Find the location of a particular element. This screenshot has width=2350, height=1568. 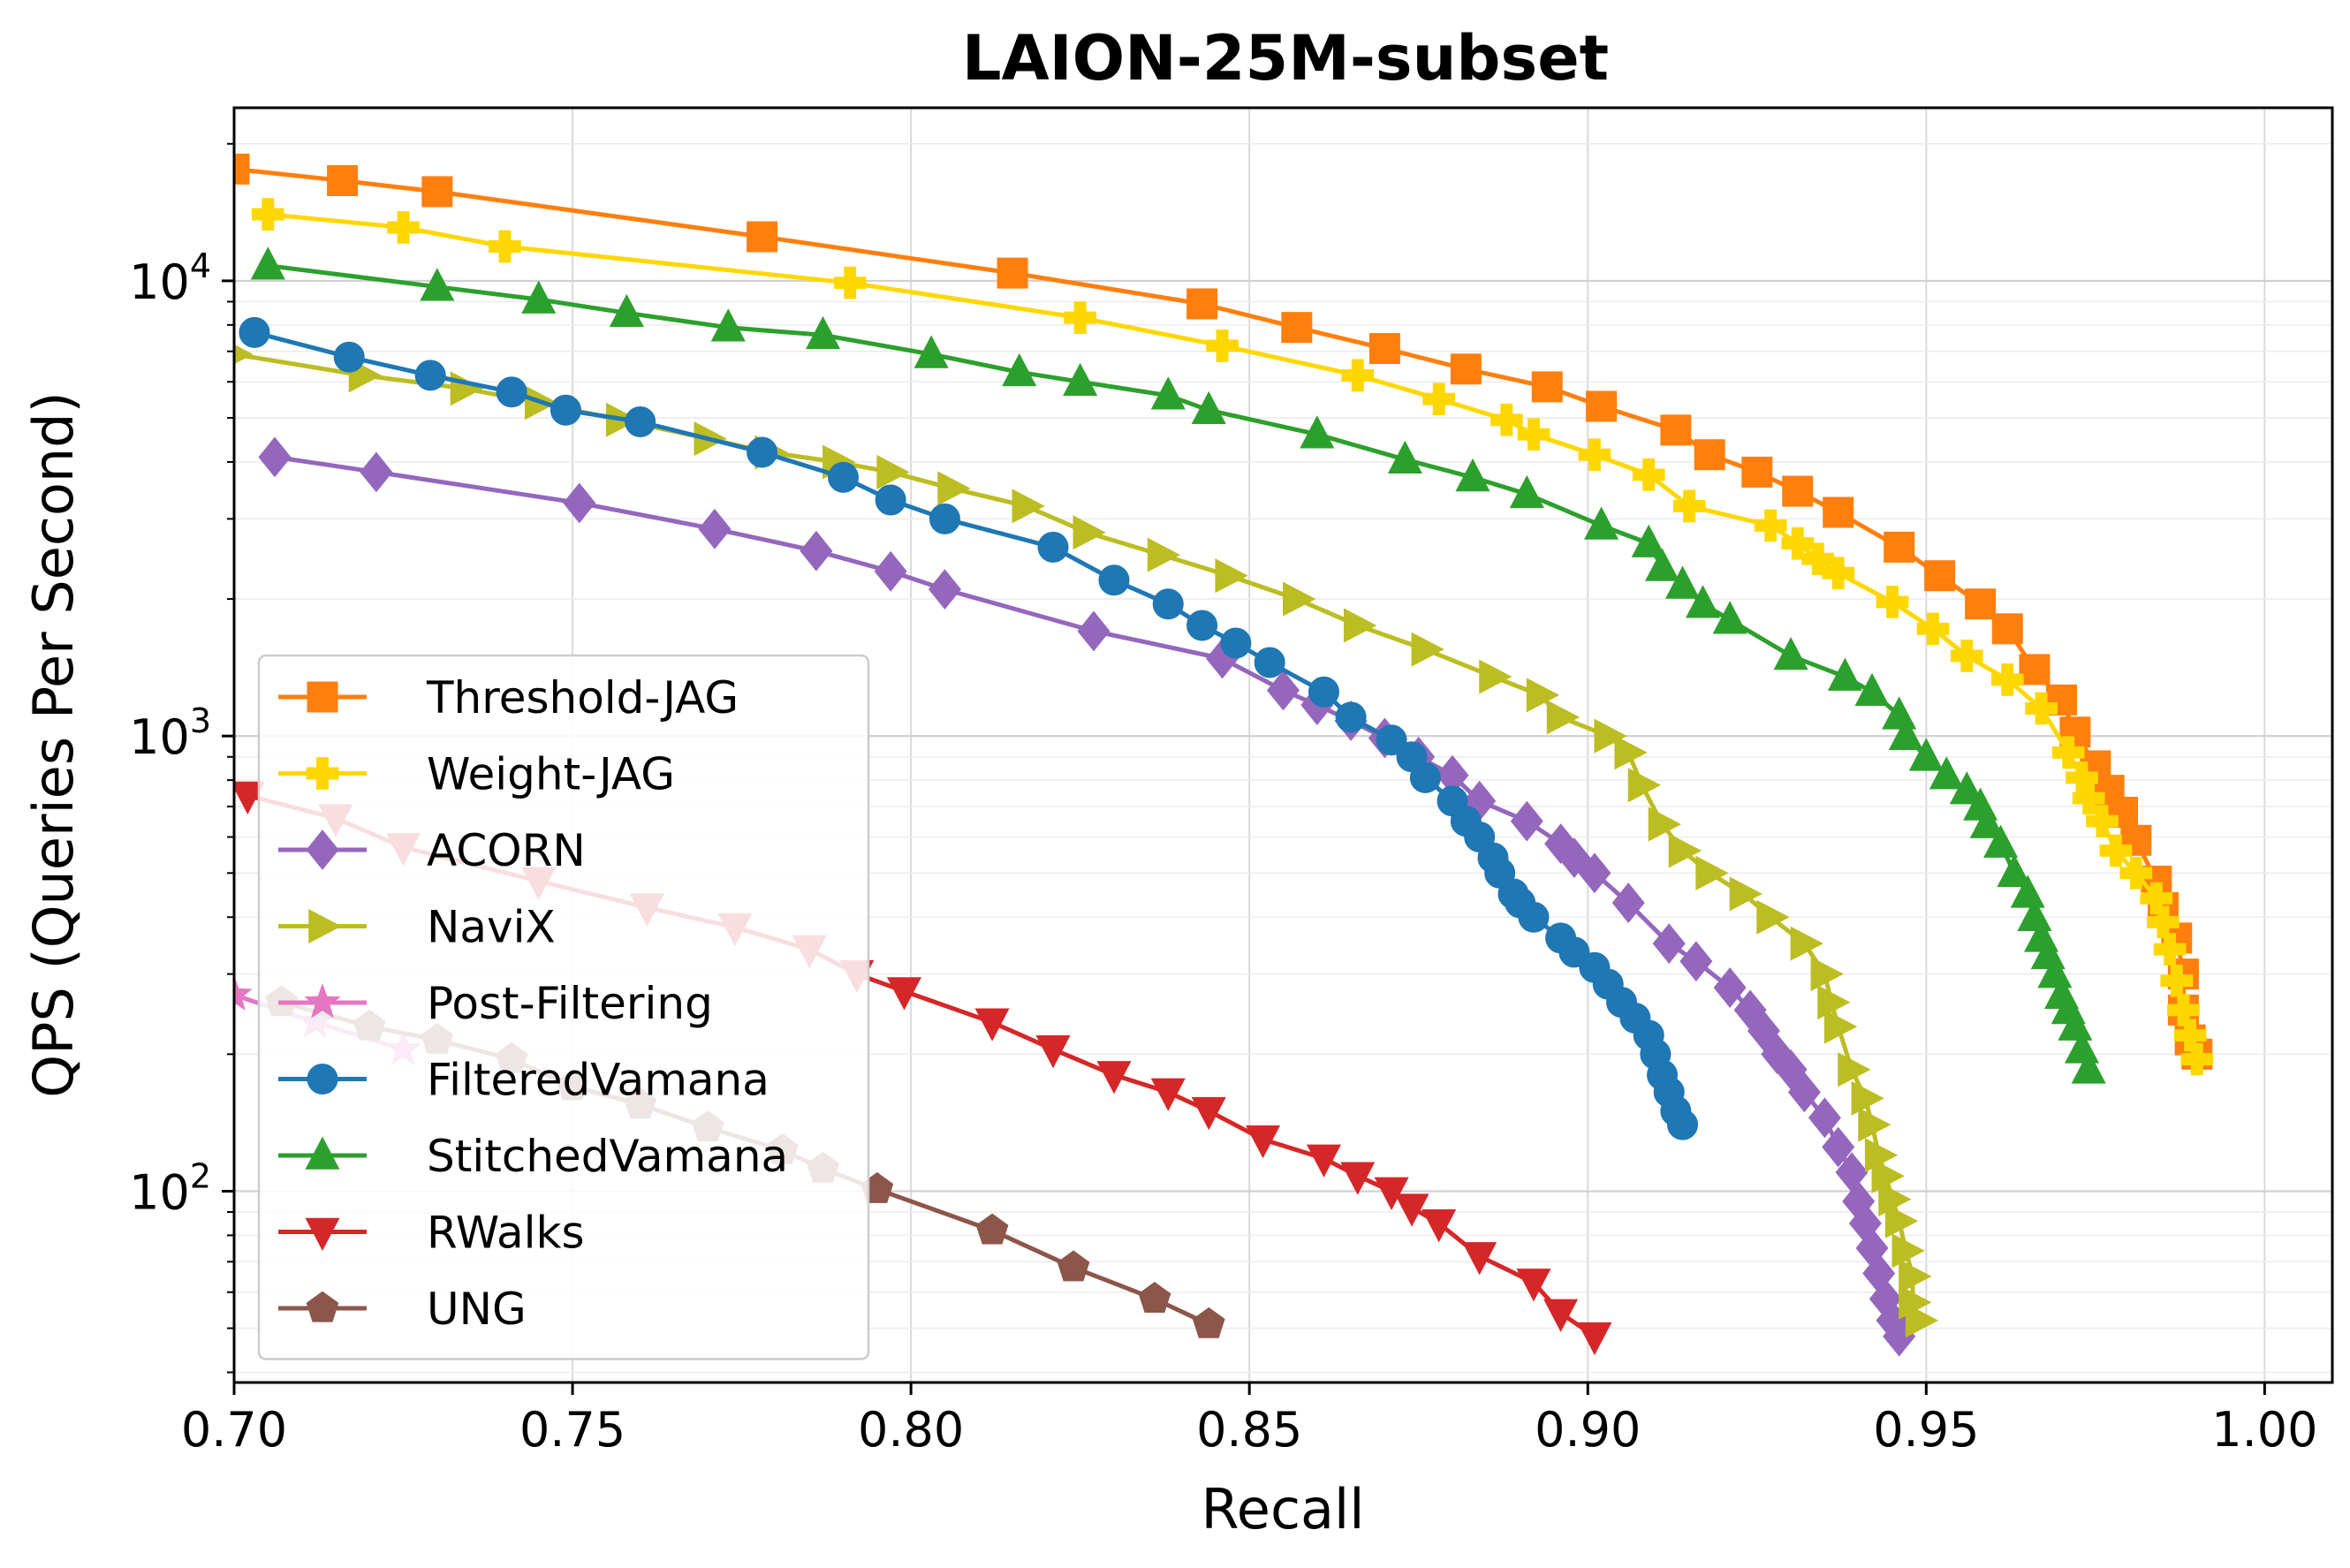

legend-label: ACORN is located at coordinates (507, 850).